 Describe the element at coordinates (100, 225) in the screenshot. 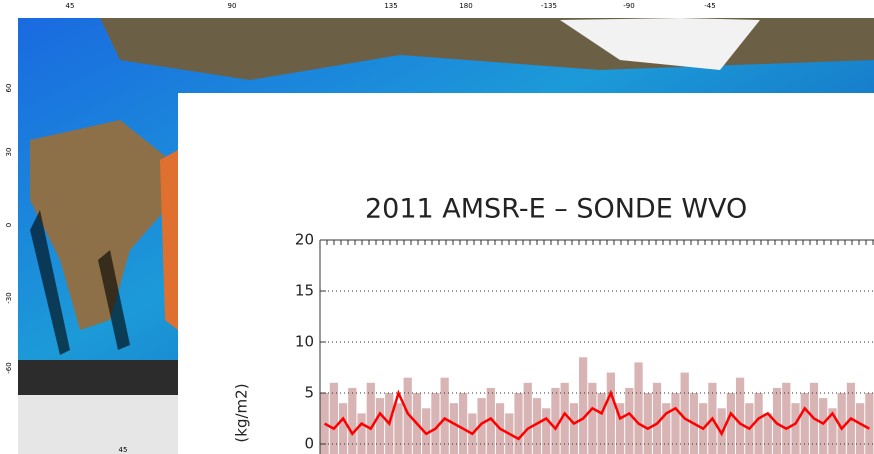

I see `africa` at that location.